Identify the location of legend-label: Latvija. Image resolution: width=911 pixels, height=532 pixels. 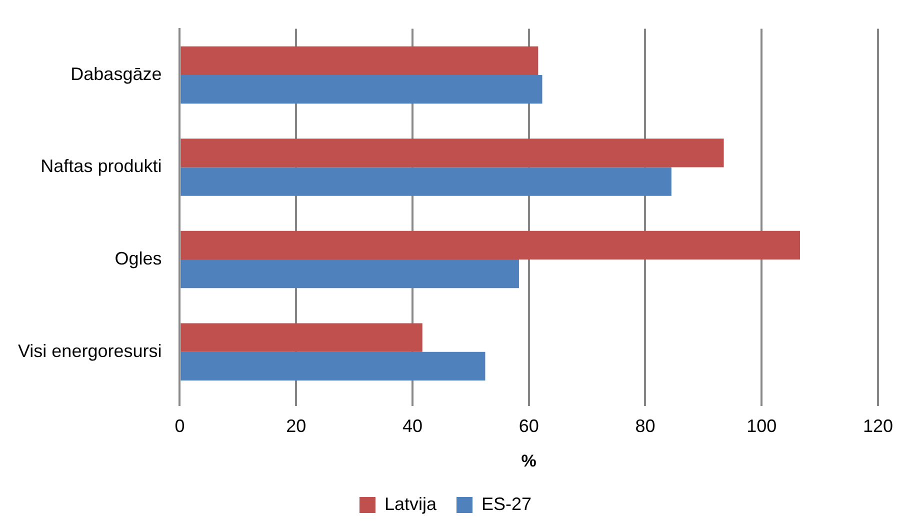
(411, 504).